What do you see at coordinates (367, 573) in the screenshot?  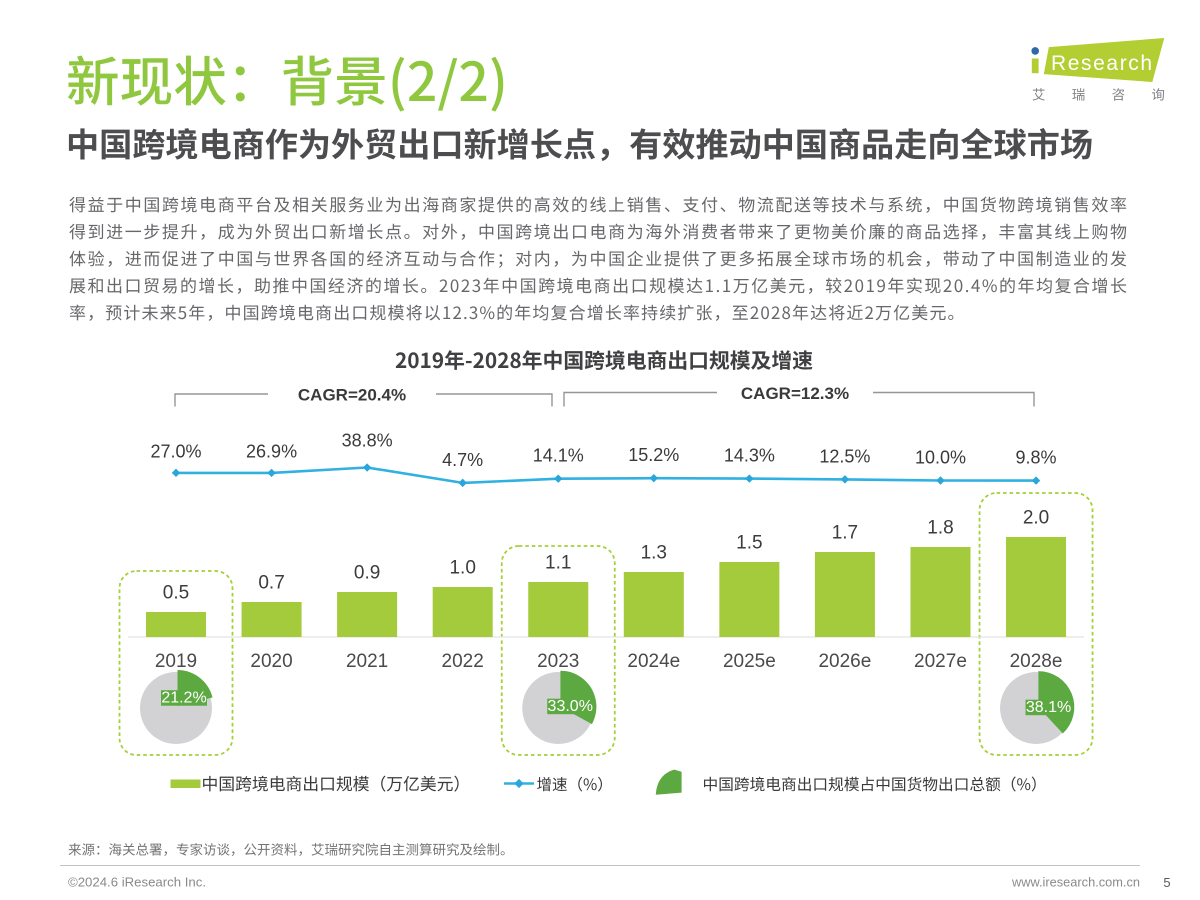 I see `svg-text: 0.9` at bounding box center [367, 573].